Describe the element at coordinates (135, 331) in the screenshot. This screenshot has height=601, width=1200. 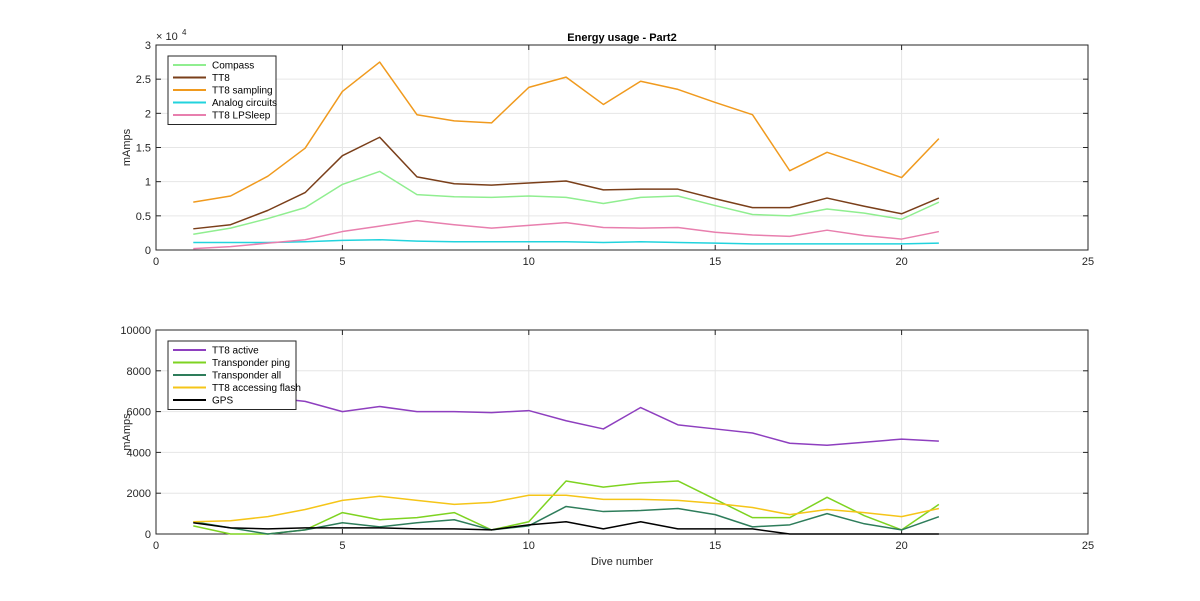
I see `y-tick-label: 10000` at that location.